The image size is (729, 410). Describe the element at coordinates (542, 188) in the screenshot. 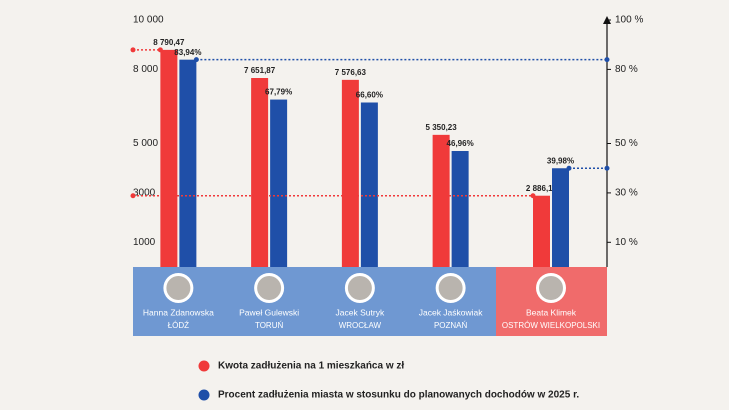

I see `value-label: 2 886,19` at that location.